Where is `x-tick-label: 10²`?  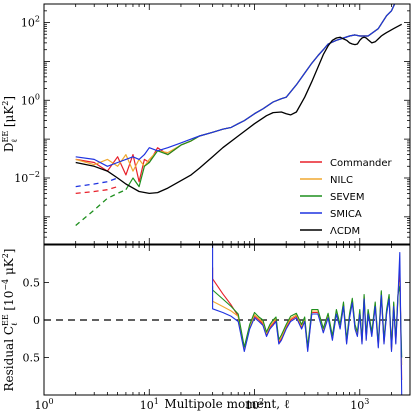
x-tick-label: 10² is located at coordinates (254, 404).